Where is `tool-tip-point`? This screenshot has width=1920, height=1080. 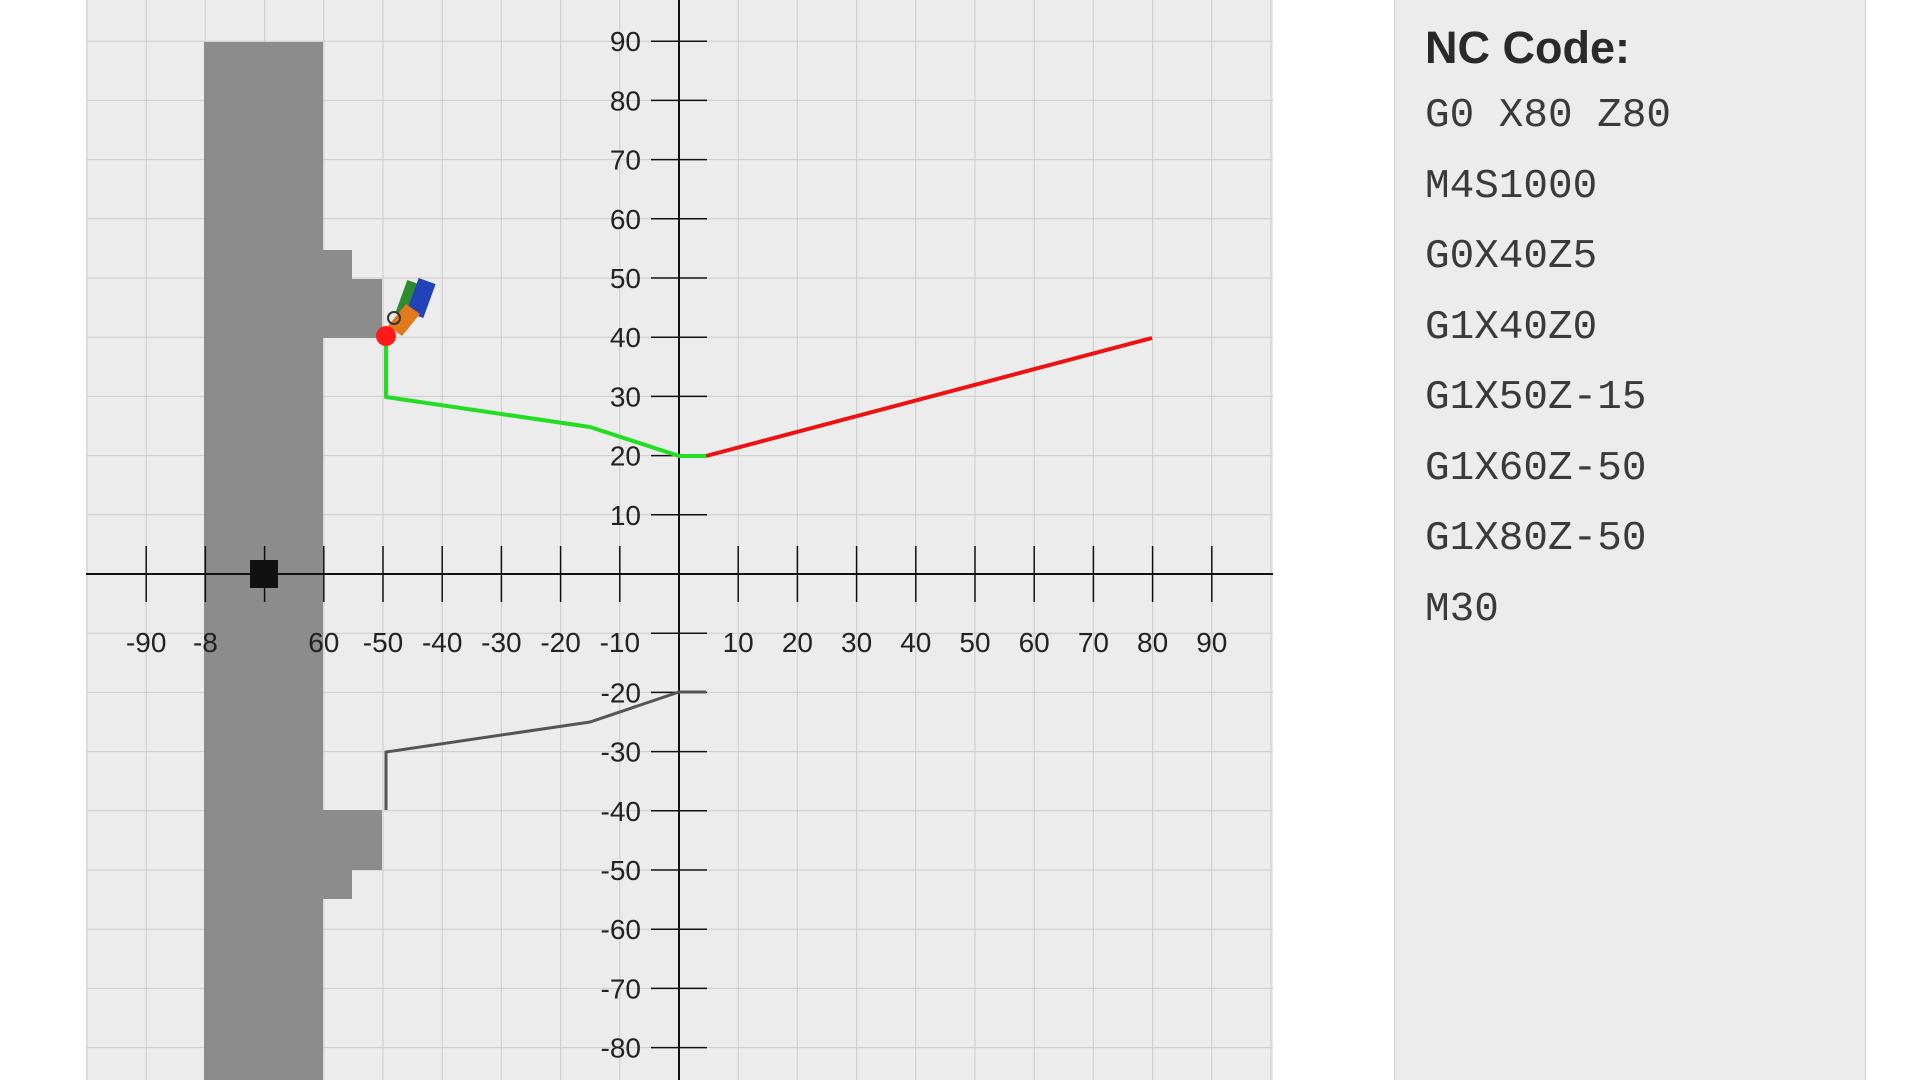
tool-tip-point is located at coordinates (386, 336).